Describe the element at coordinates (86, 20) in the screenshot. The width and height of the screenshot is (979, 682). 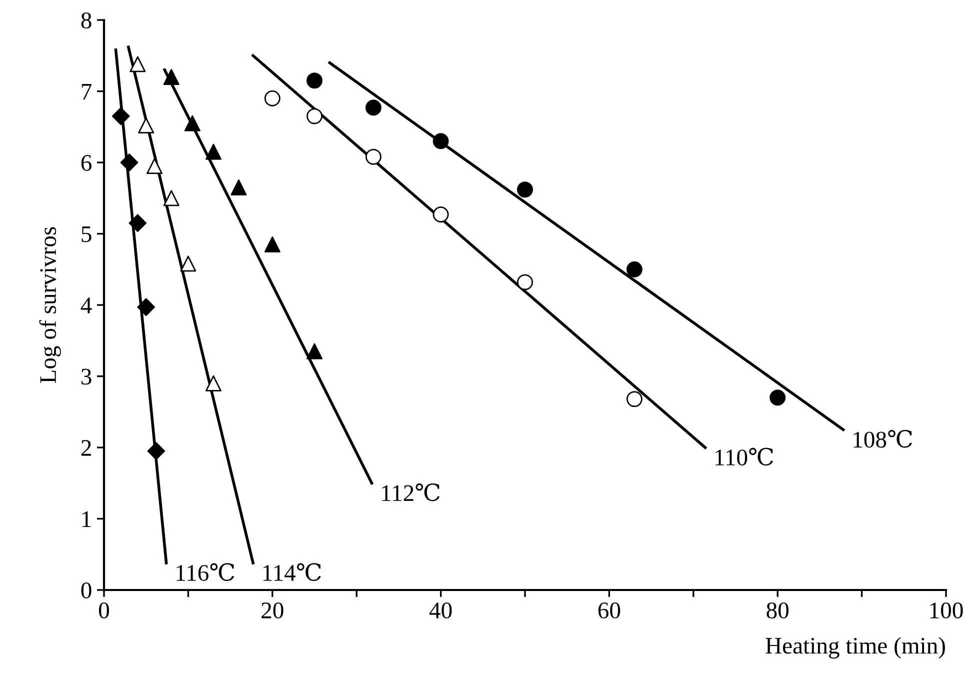
I see `y-tick-label: 8` at that location.